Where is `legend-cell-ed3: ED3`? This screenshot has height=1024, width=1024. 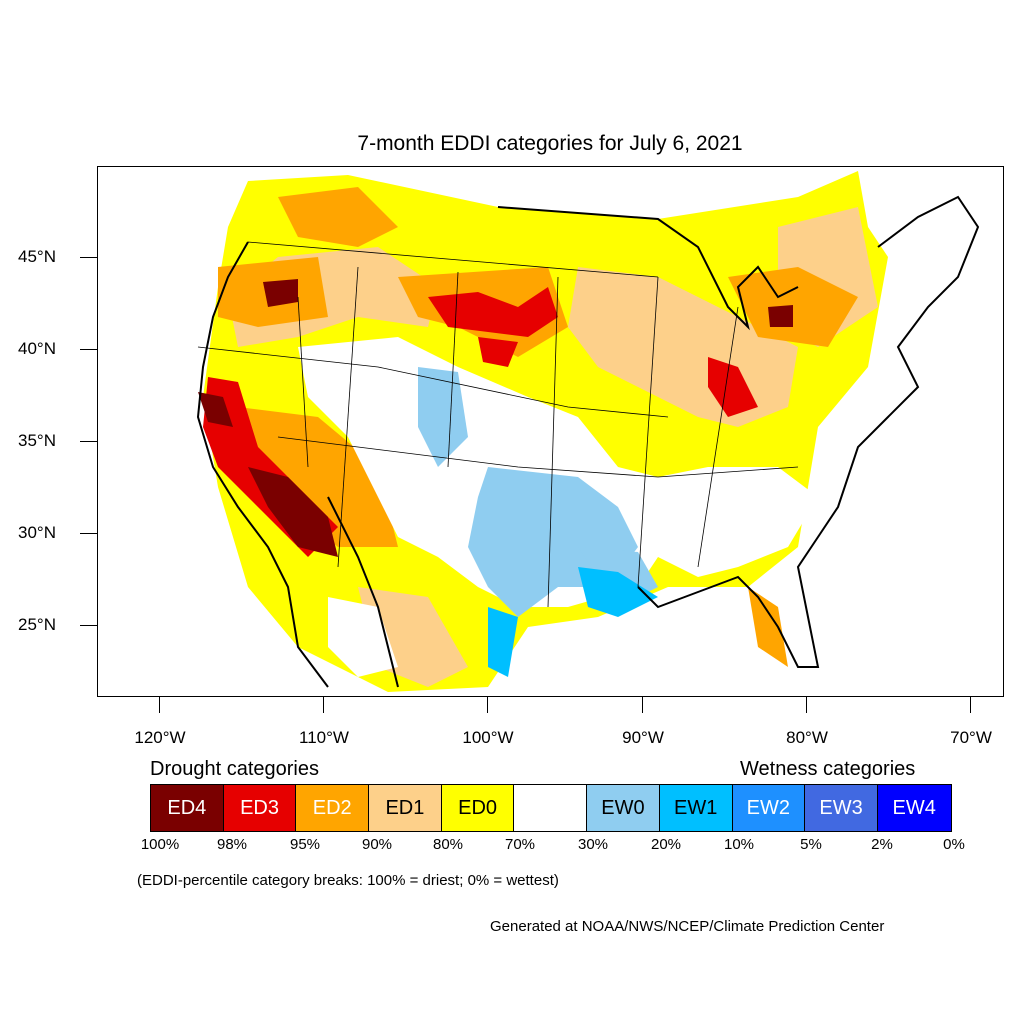
legend-cell-ed3: ED3 is located at coordinates (260, 808).